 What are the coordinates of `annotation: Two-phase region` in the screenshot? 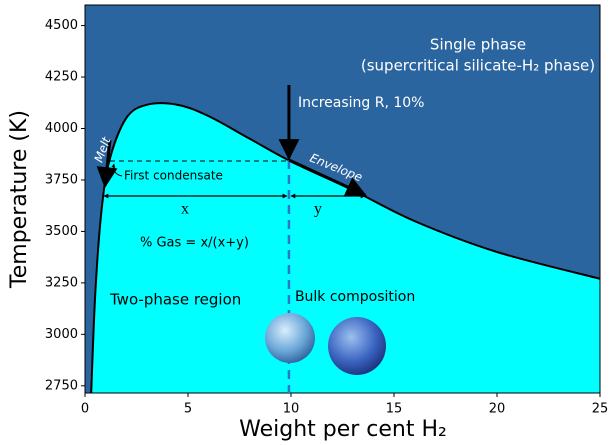 It's located at (175, 300).